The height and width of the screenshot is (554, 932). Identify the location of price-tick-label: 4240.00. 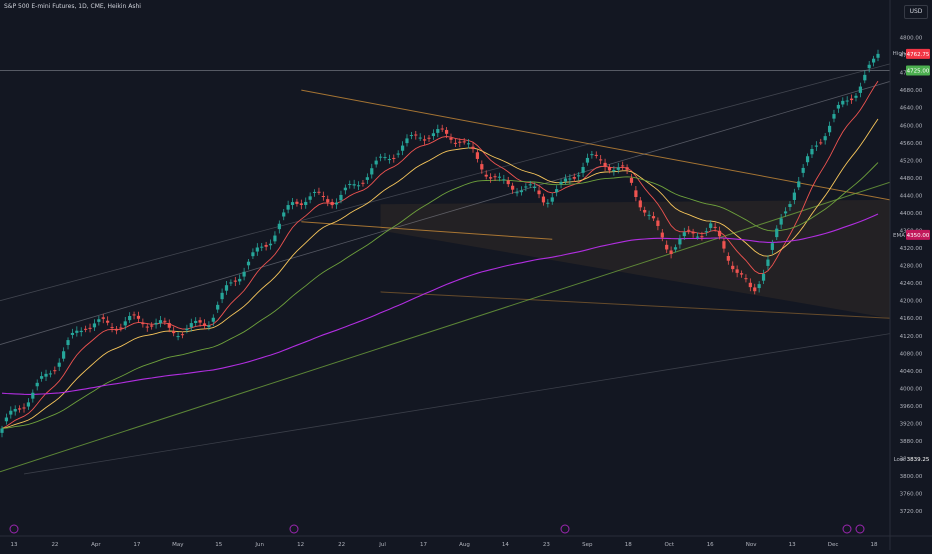
(911, 284).